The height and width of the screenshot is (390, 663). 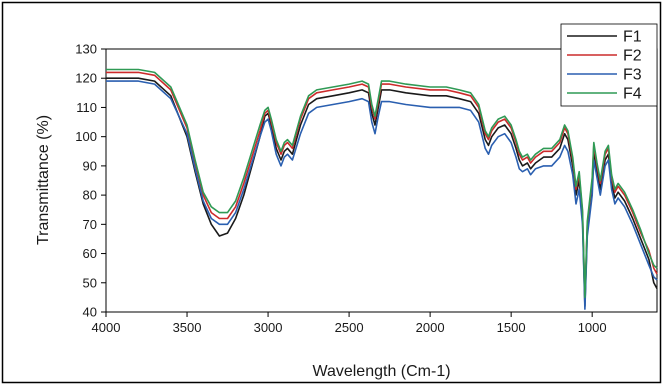 I want to click on x-tick-label: 3000, so click(x=268, y=327).